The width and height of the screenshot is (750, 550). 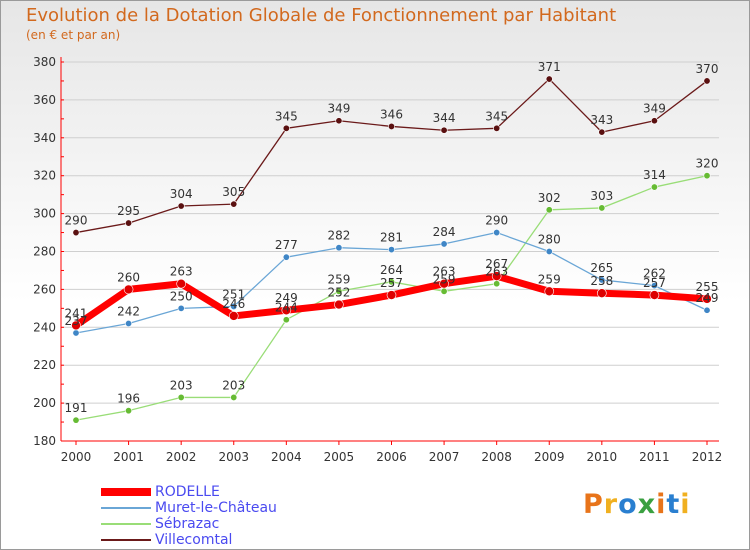 I want to click on legend-label: Villecomtal, so click(x=194, y=540).